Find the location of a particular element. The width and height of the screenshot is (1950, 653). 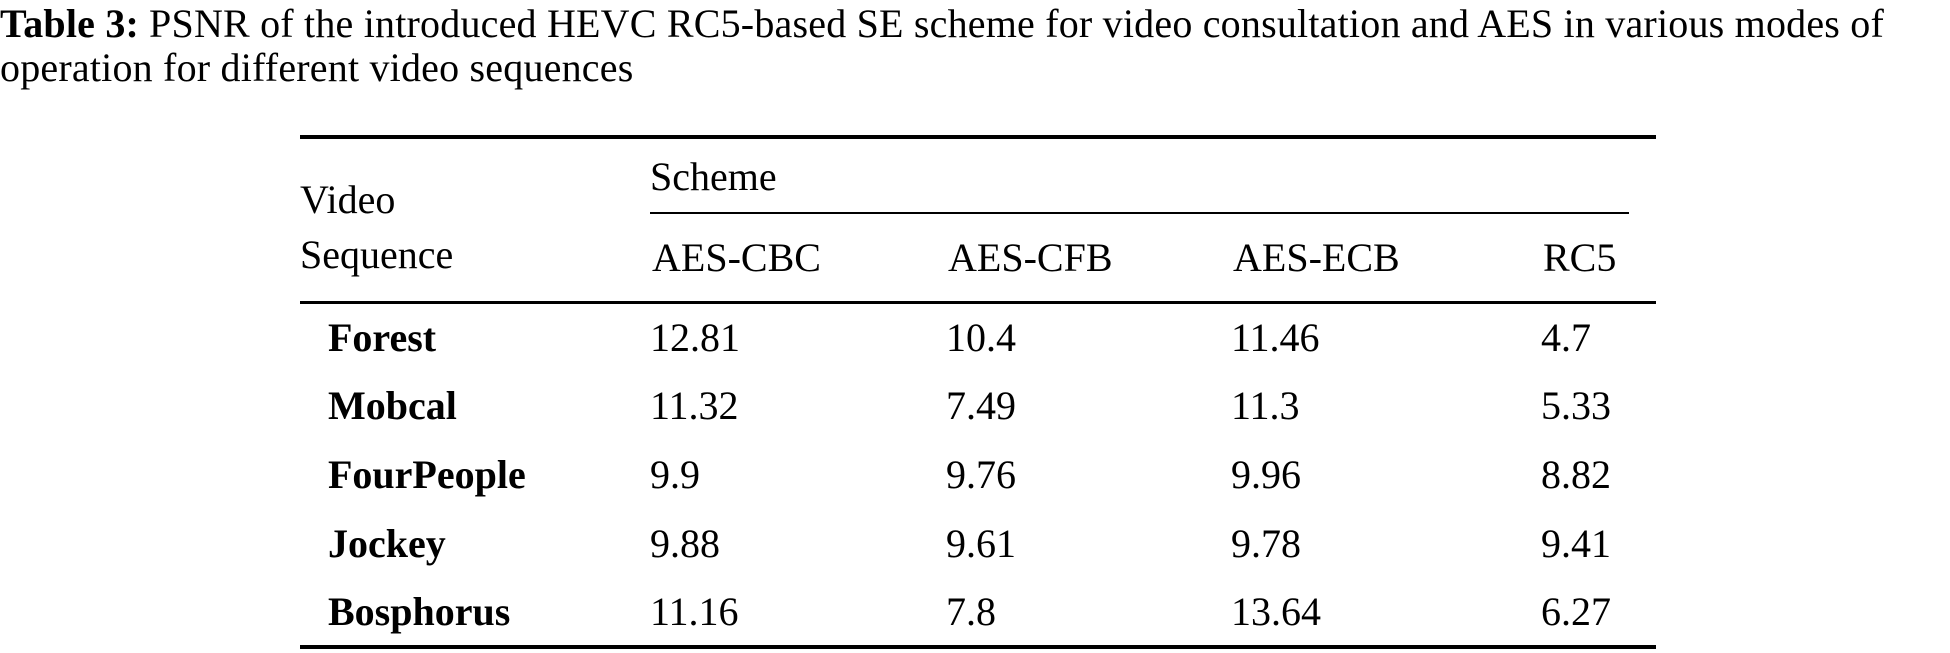

table-cell: 6.27 is located at coordinates (1598, 613).